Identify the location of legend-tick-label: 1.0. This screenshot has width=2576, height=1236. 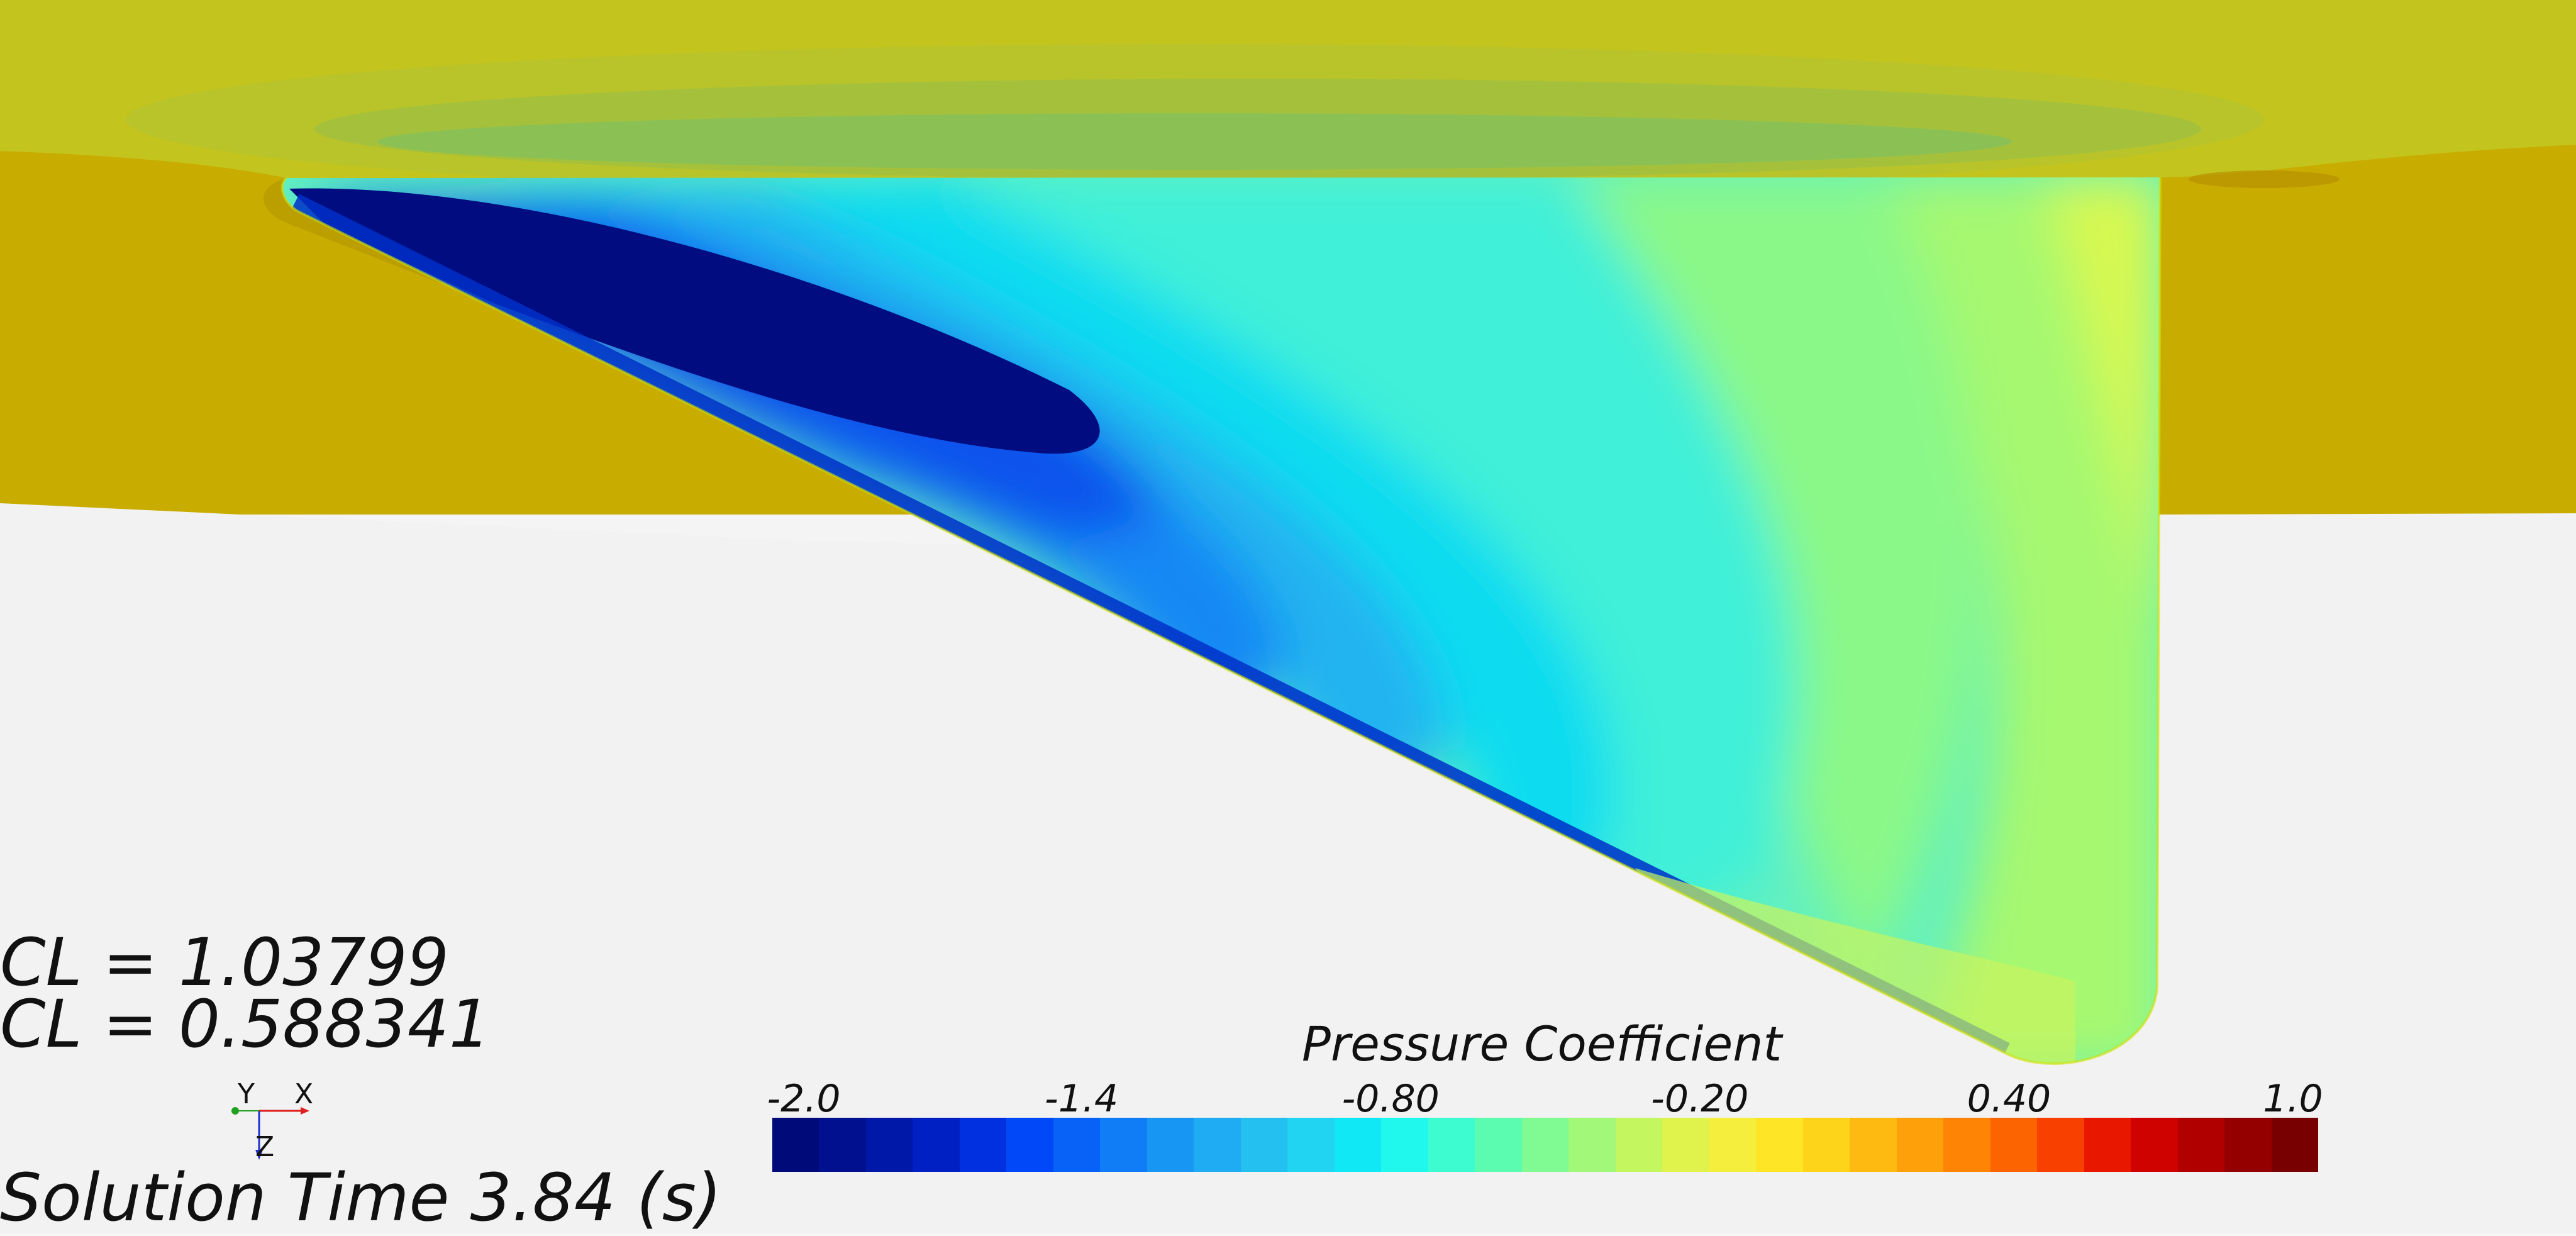
(2293, 1099).